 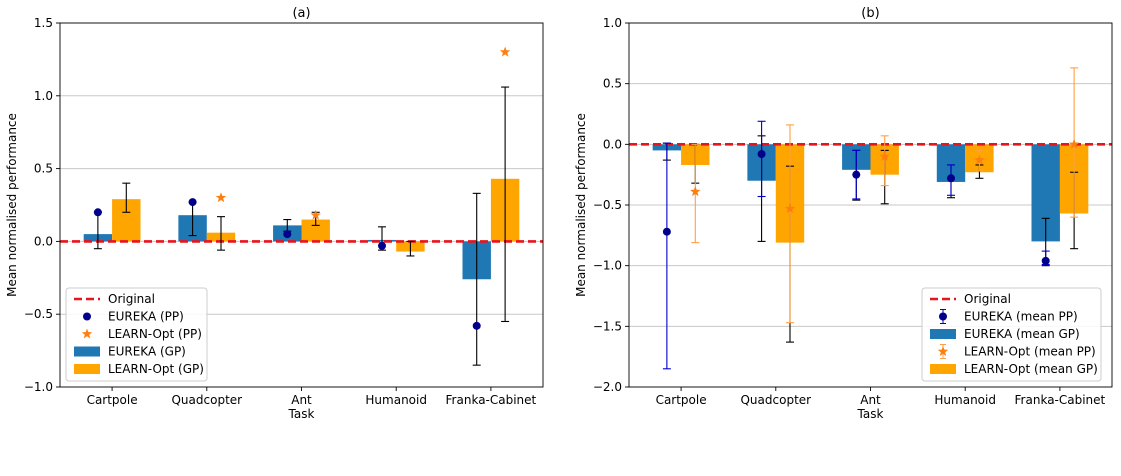 What do you see at coordinates (607, 326) in the screenshot?
I see `y-tick-label: −1.5` at bounding box center [607, 326].